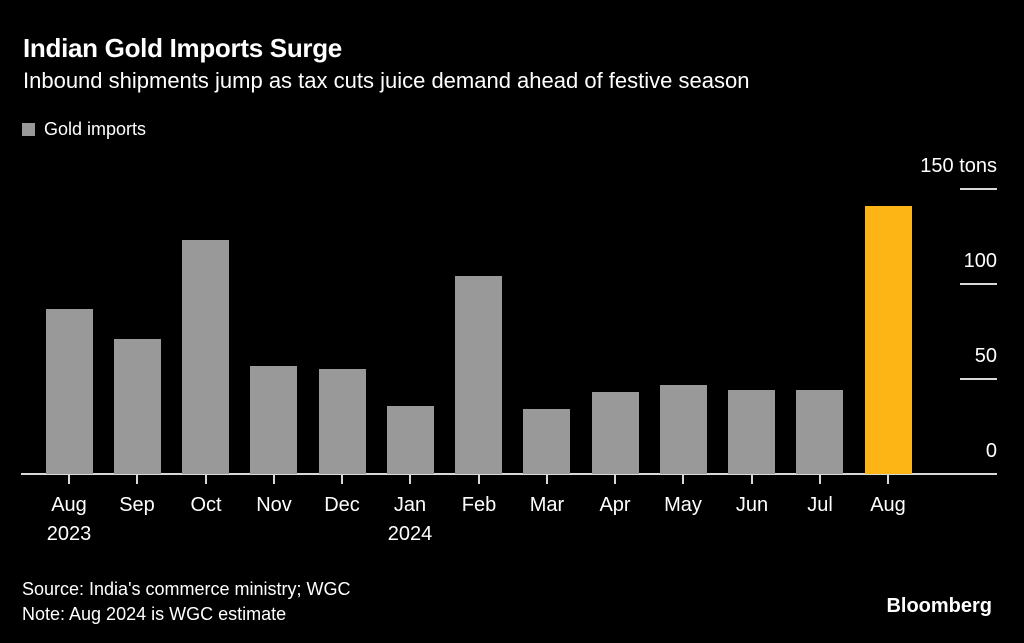  What do you see at coordinates (69, 534) in the screenshot?
I see `x-axis-year-label: 2023` at bounding box center [69, 534].